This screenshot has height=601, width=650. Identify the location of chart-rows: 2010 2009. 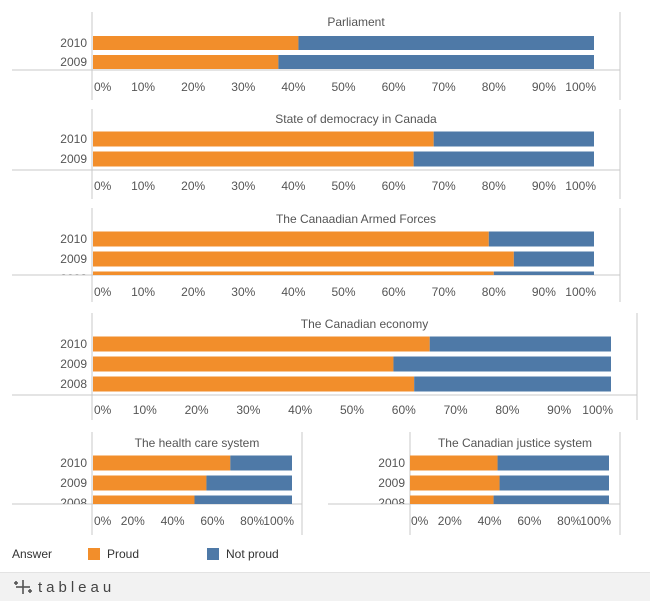
(327, 52).